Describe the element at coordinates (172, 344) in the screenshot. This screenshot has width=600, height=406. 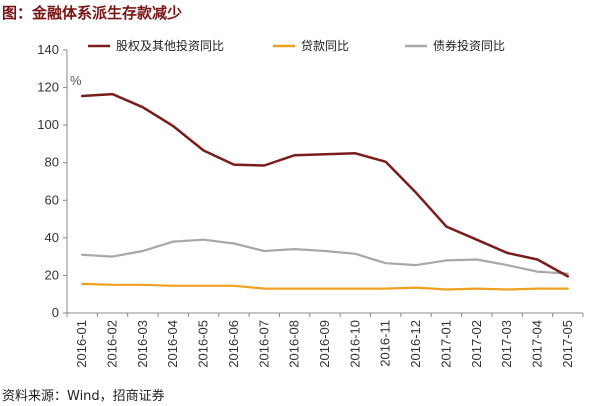
I see `x-tick-label: 2016-04` at that location.